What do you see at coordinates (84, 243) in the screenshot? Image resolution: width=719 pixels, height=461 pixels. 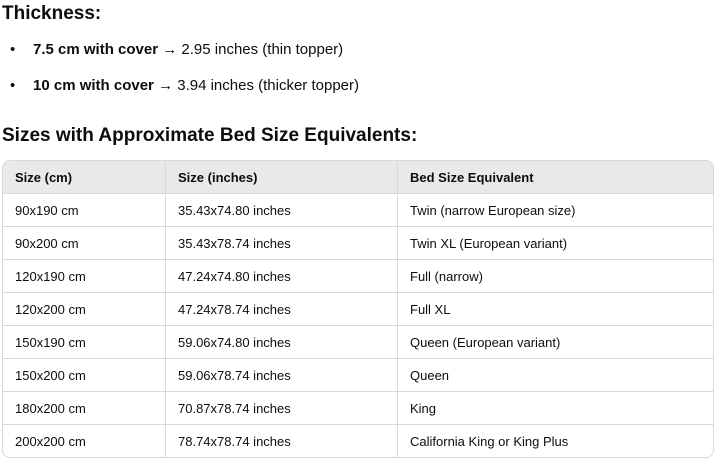 I see `table-cell: 90x200 cm` at bounding box center [84, 243].